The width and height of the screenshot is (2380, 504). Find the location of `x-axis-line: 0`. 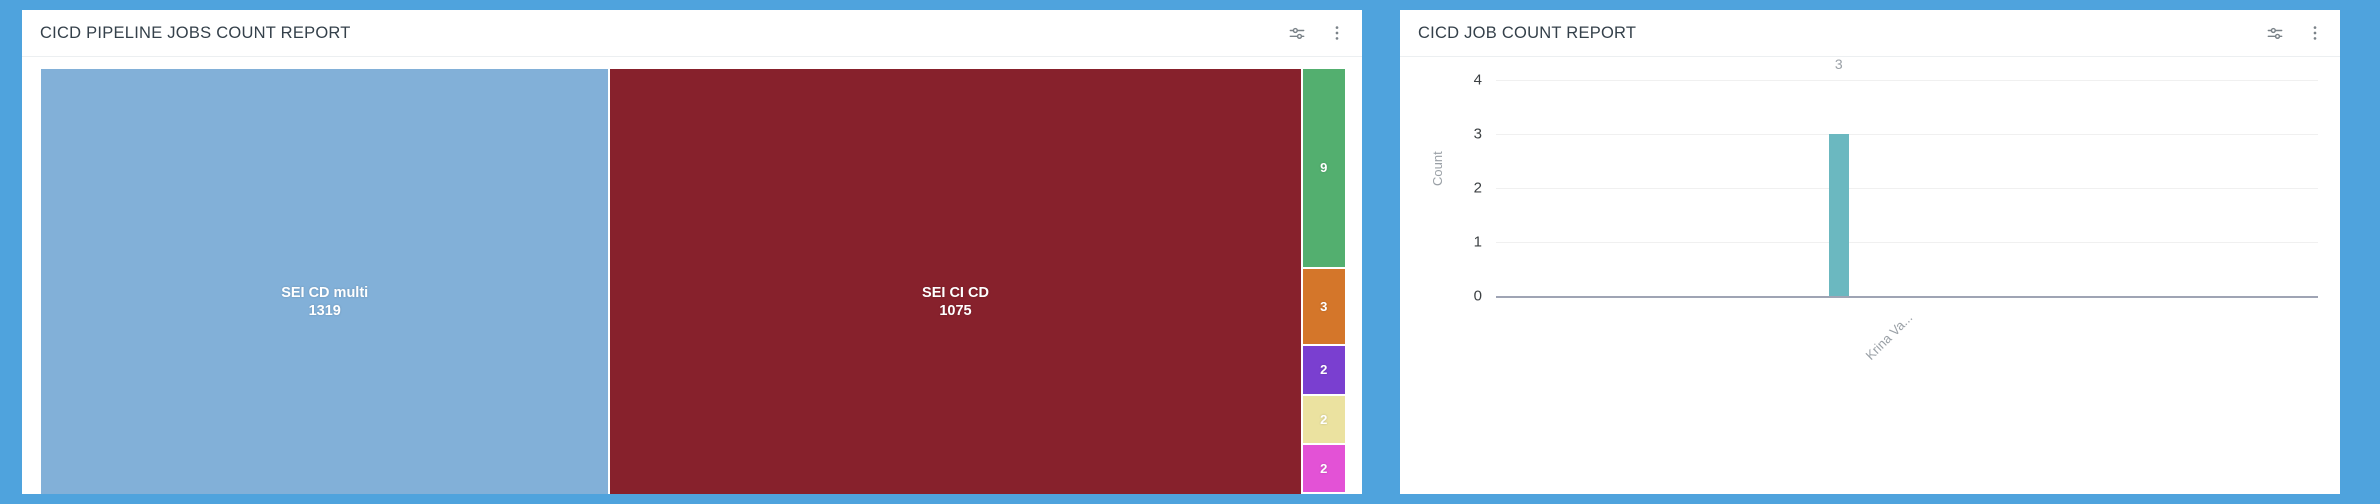

x-axis-line: 0 is located at coordinates (1896, 296).